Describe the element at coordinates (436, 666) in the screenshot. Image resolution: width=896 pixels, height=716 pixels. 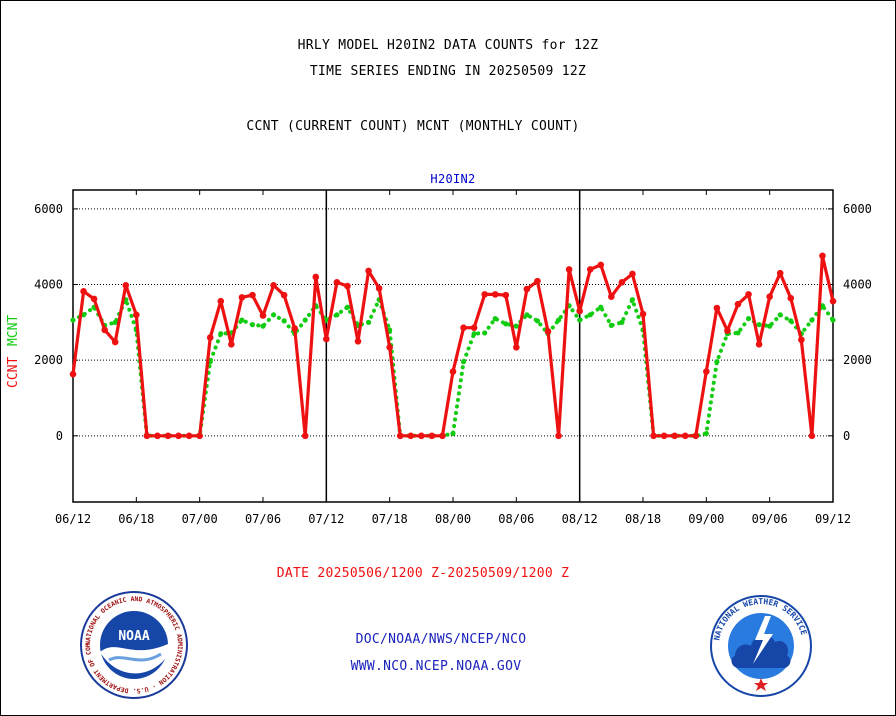
I see `credit-website: WWW.NCO.NCEP.NOAA.GOV` at that location.